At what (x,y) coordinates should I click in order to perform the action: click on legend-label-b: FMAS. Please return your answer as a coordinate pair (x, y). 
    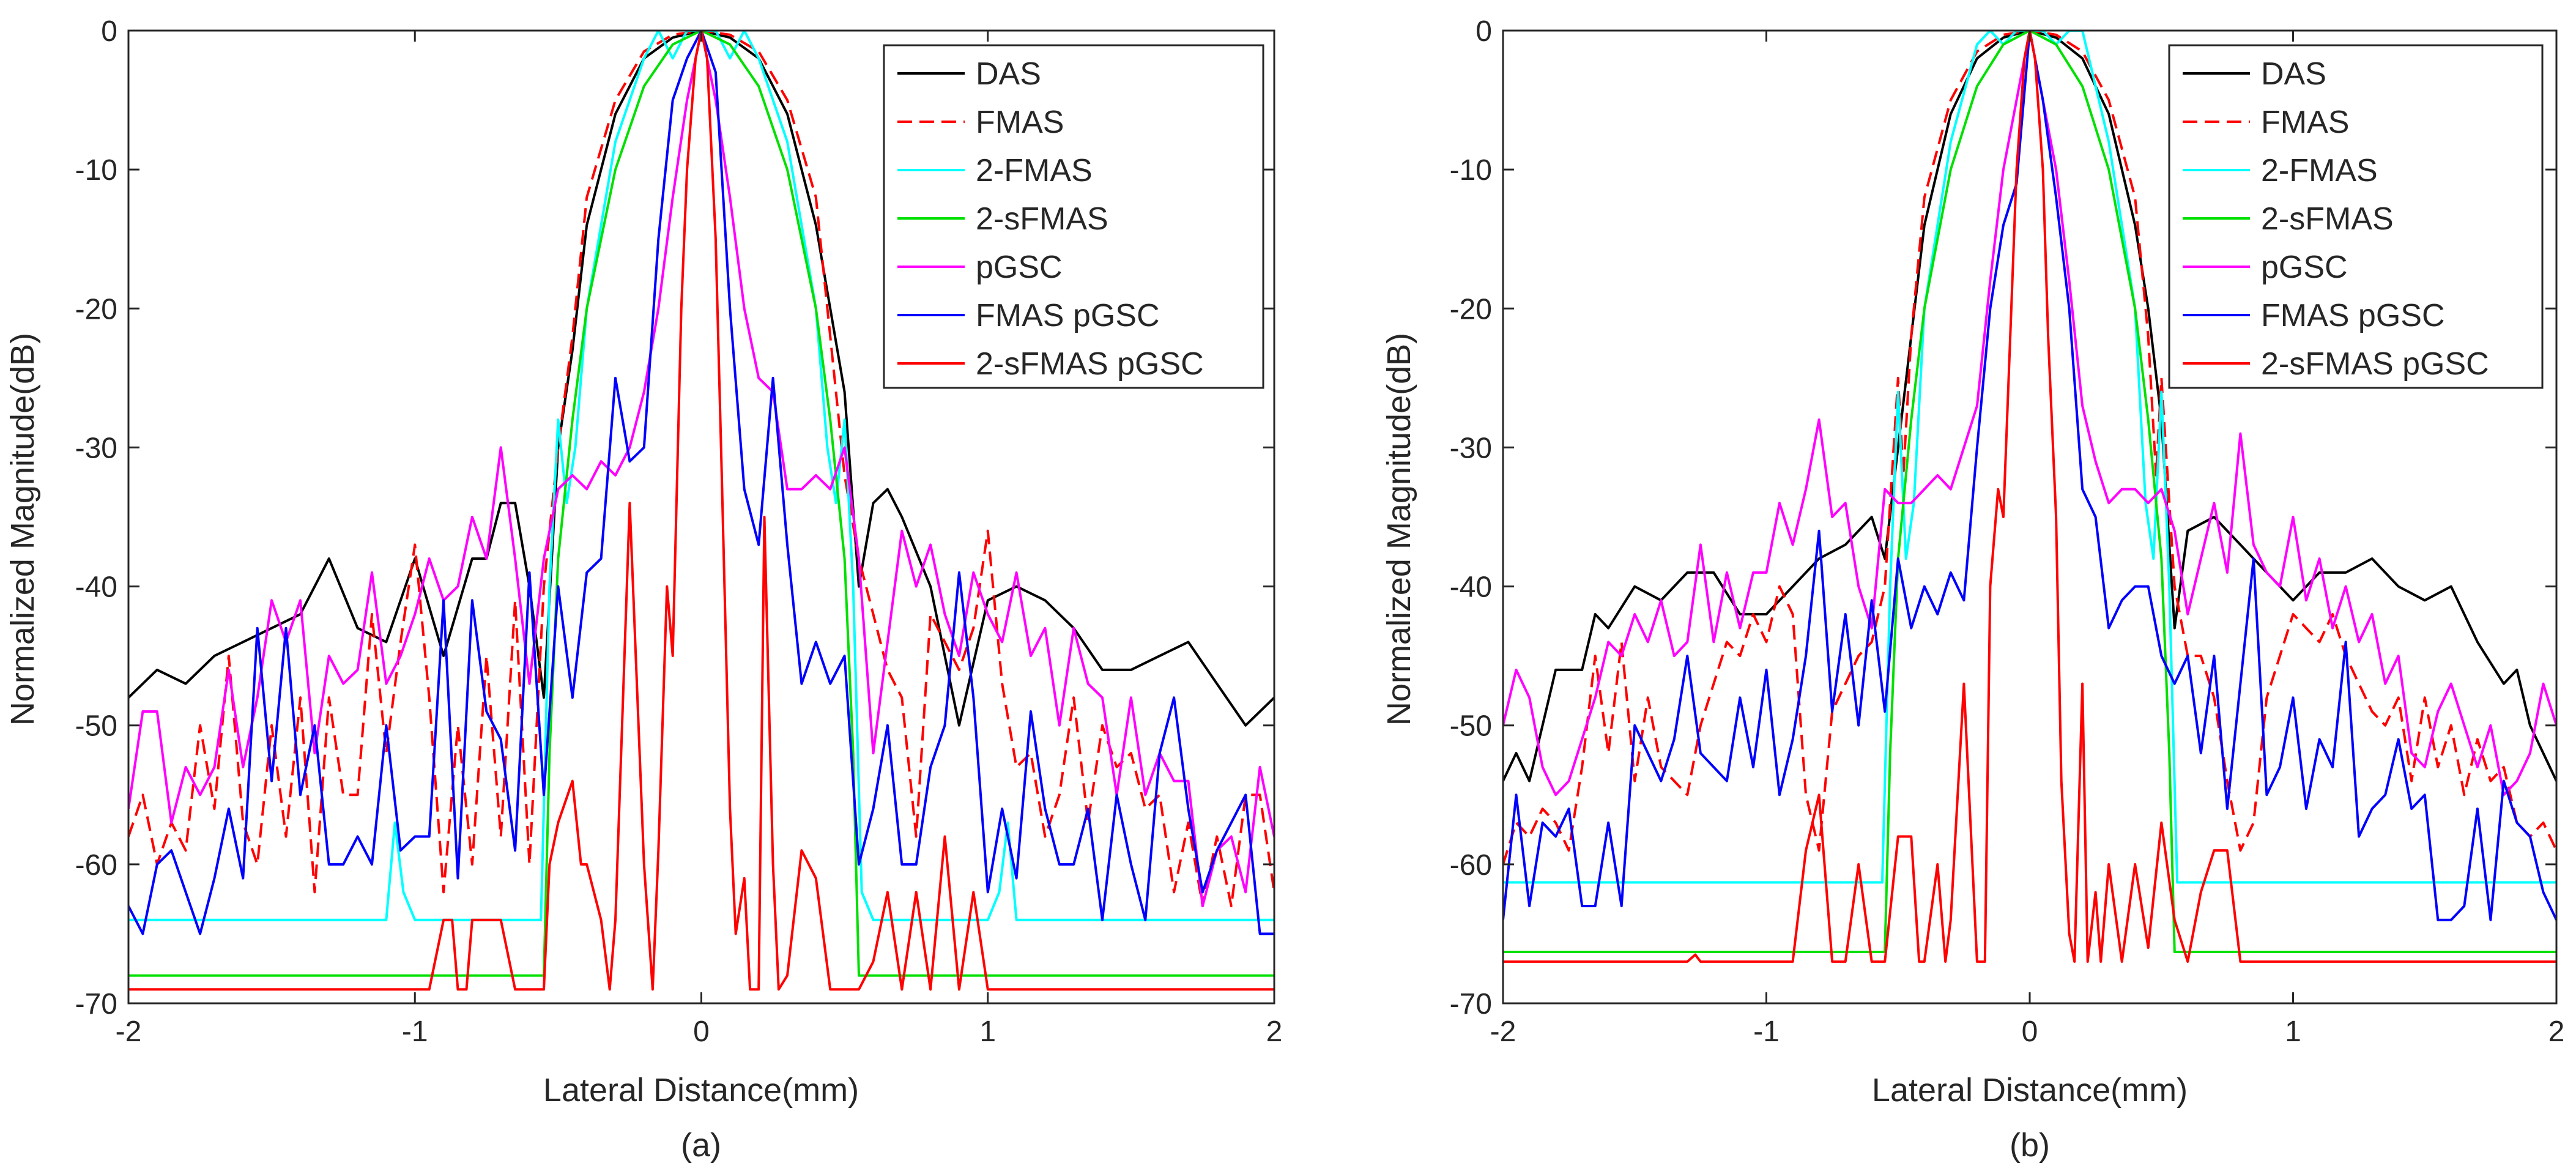
    Looking at the image, I should click on (2305, 122).